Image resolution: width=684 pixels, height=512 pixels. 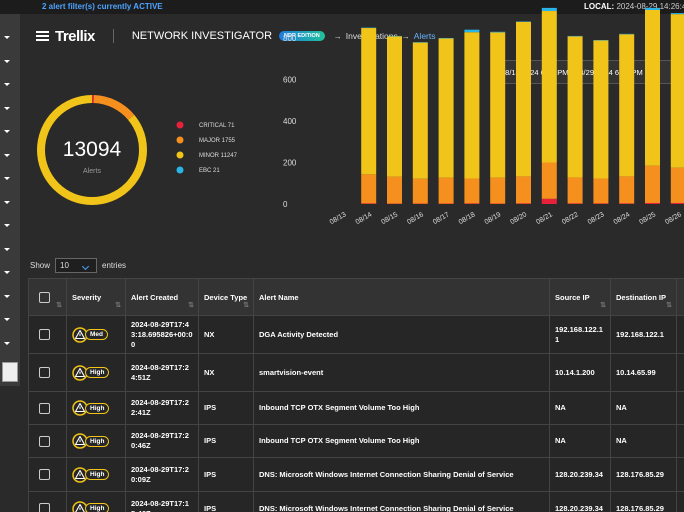 What do you see at coordinates (415, 218) in the screenshot?
I see `x-tick-label: 08/16` at bounding box center [415, 218].